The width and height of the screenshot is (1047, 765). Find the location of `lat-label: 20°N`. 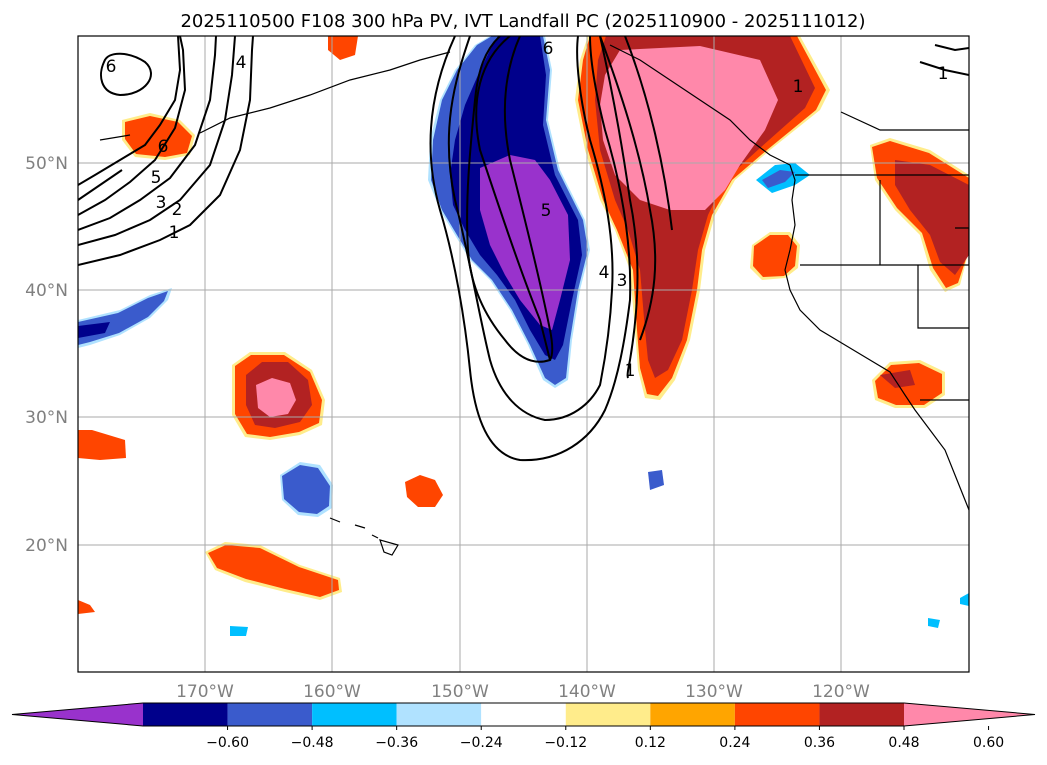

lat-label: 20°N is located at coordinates (46, 546).